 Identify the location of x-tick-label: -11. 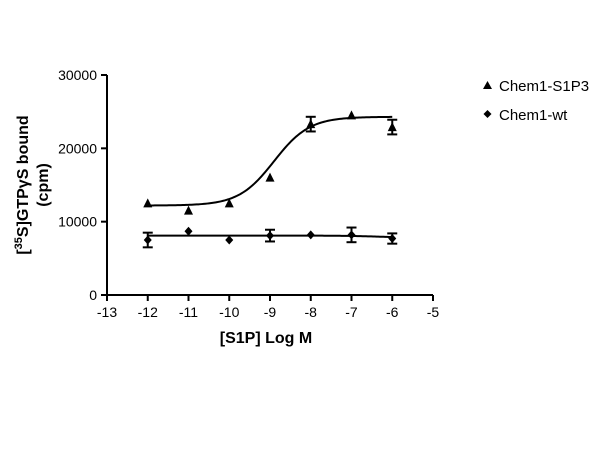
(188, 312).